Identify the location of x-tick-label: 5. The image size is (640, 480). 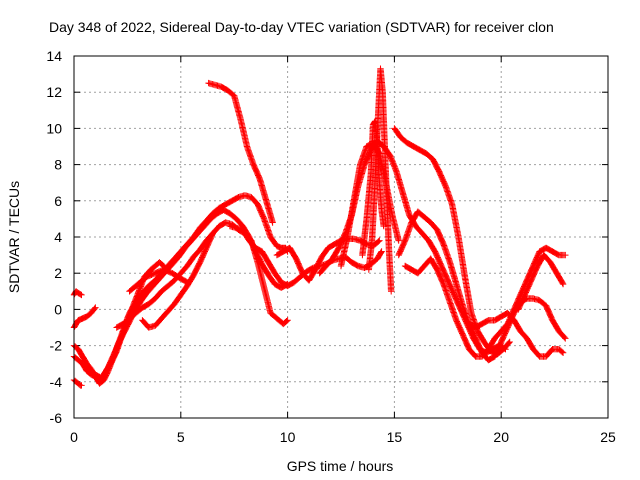
(181, 437).